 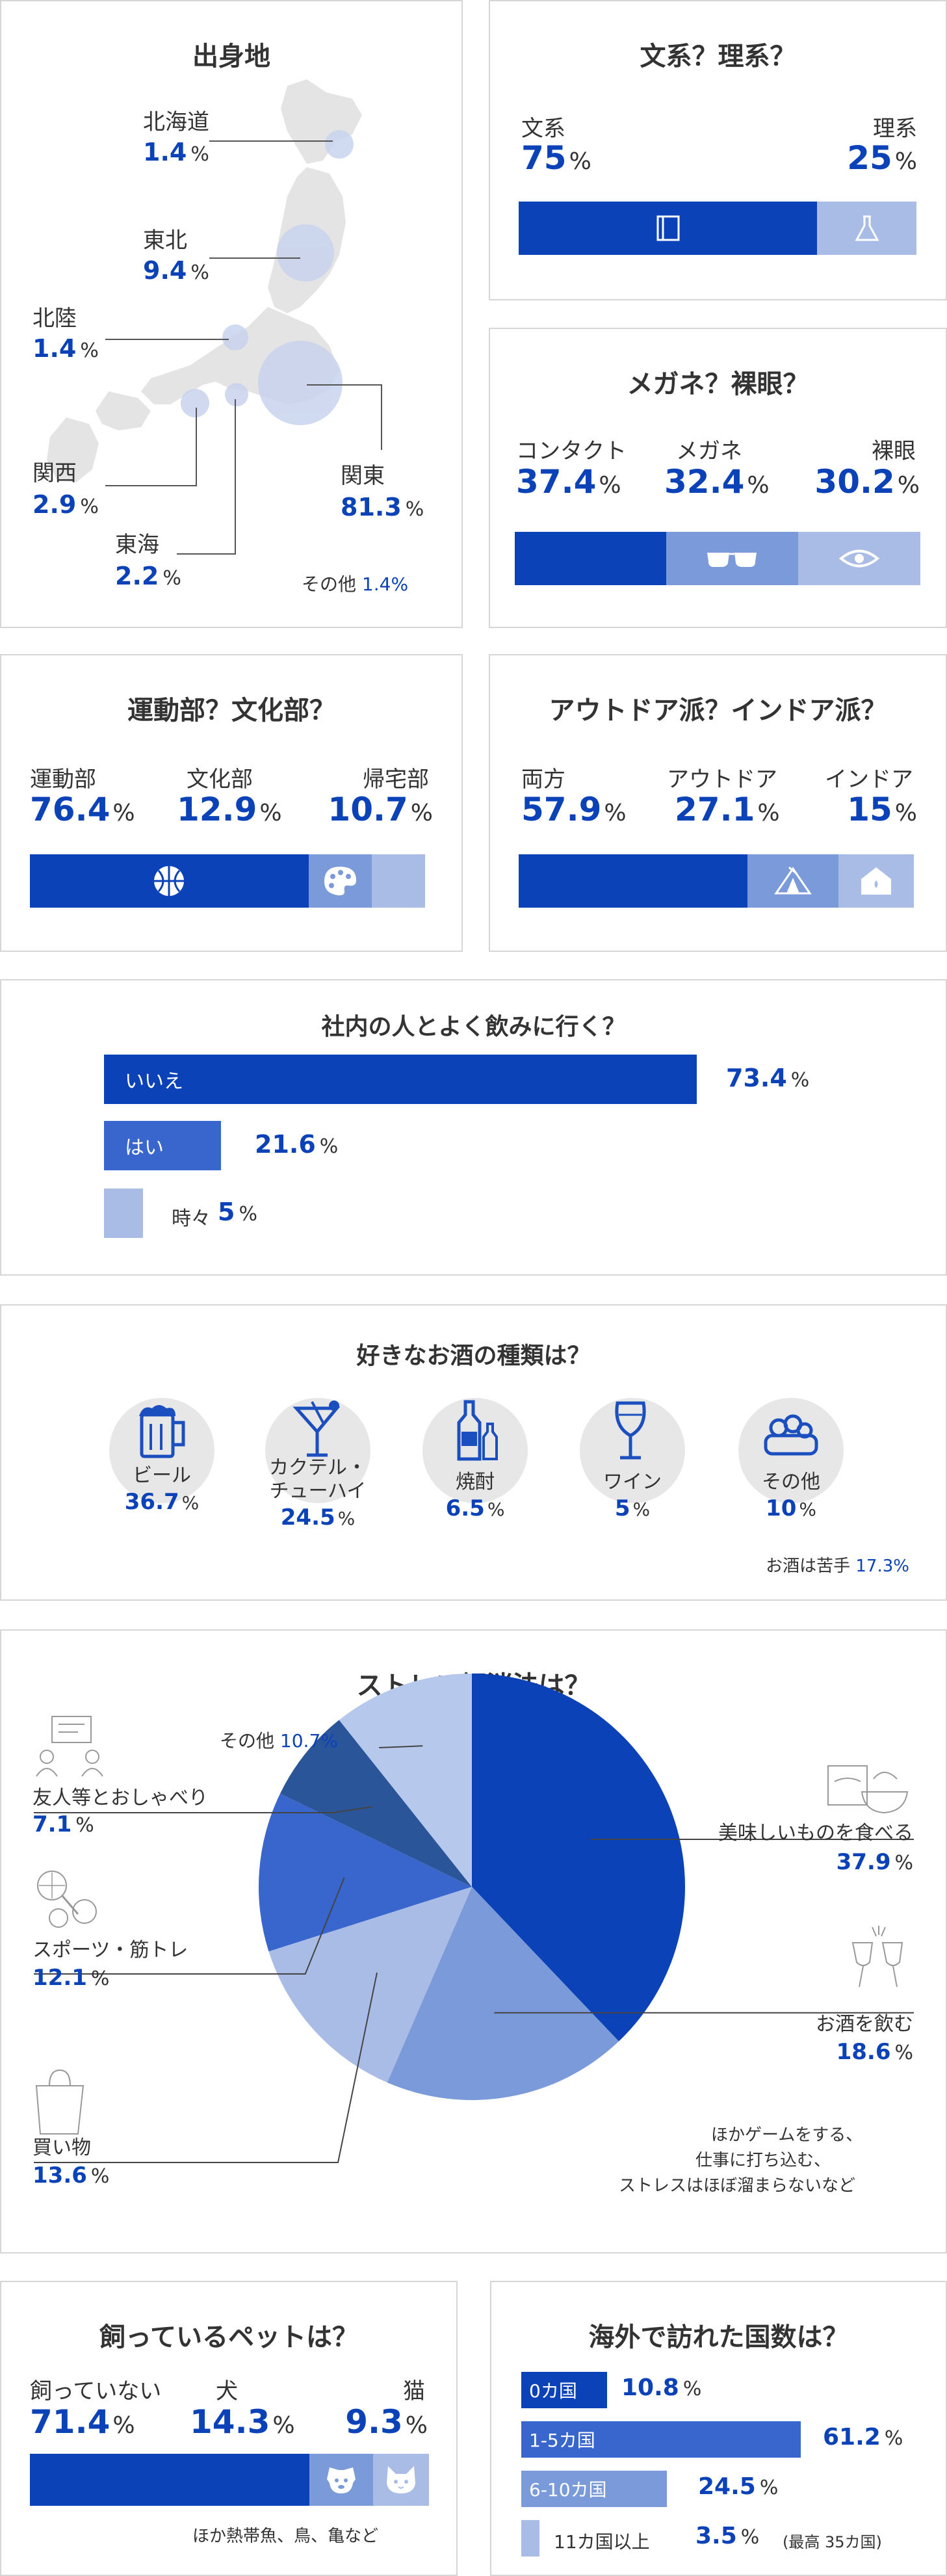 What do you see at coordinates (316, 1428) in the screenshot?
I see `cocktail-icon` at bounding box center [316, 1428].